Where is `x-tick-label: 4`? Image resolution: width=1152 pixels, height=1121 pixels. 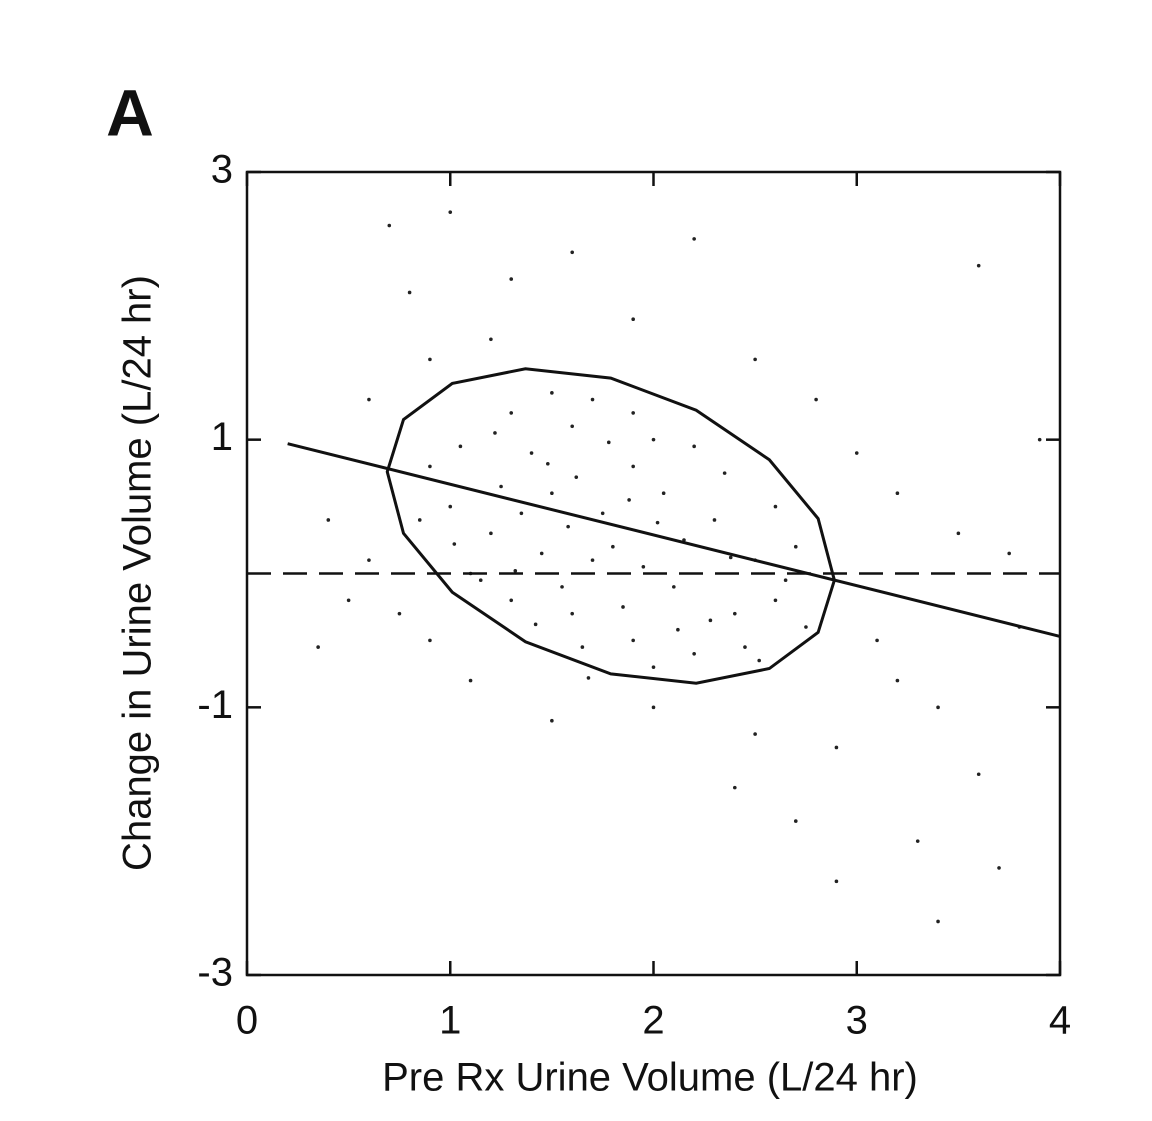
x-tick-label: 4 is located at coordinates (1060, 1021).